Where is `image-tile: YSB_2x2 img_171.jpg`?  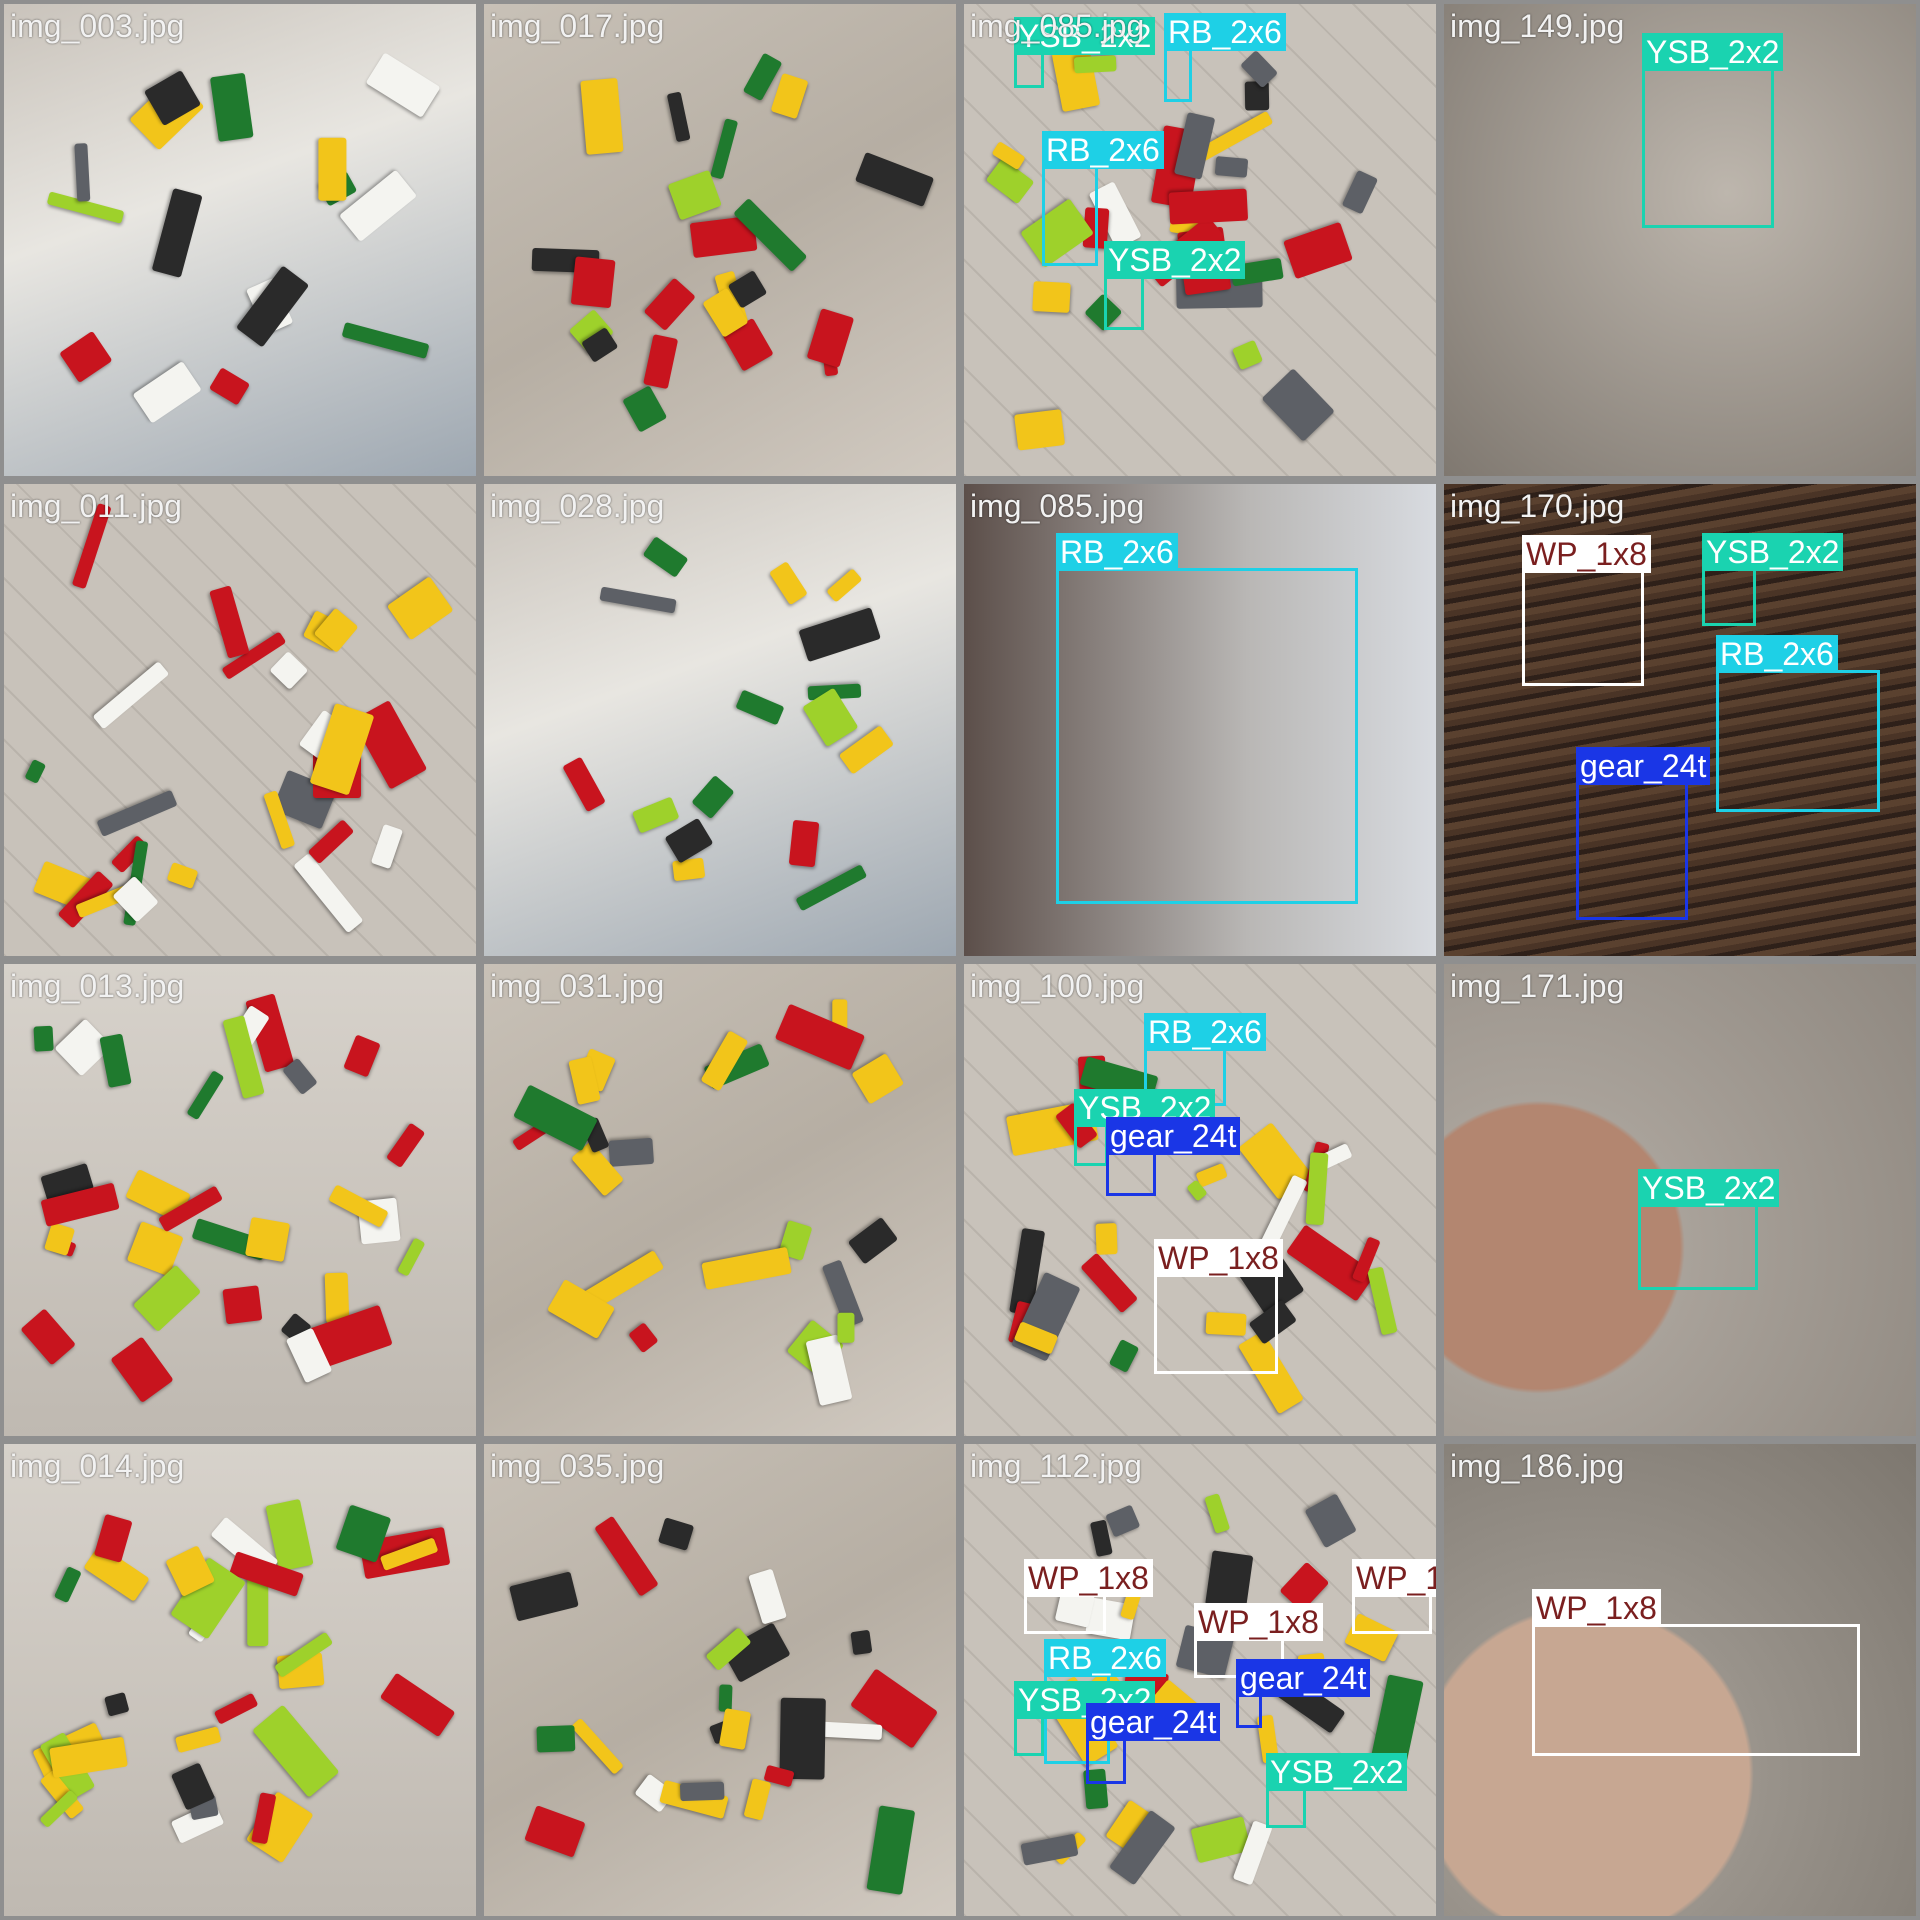 image-tile: YSB_2x2 img_171.jpg is located at coordinates (1680, 1200).